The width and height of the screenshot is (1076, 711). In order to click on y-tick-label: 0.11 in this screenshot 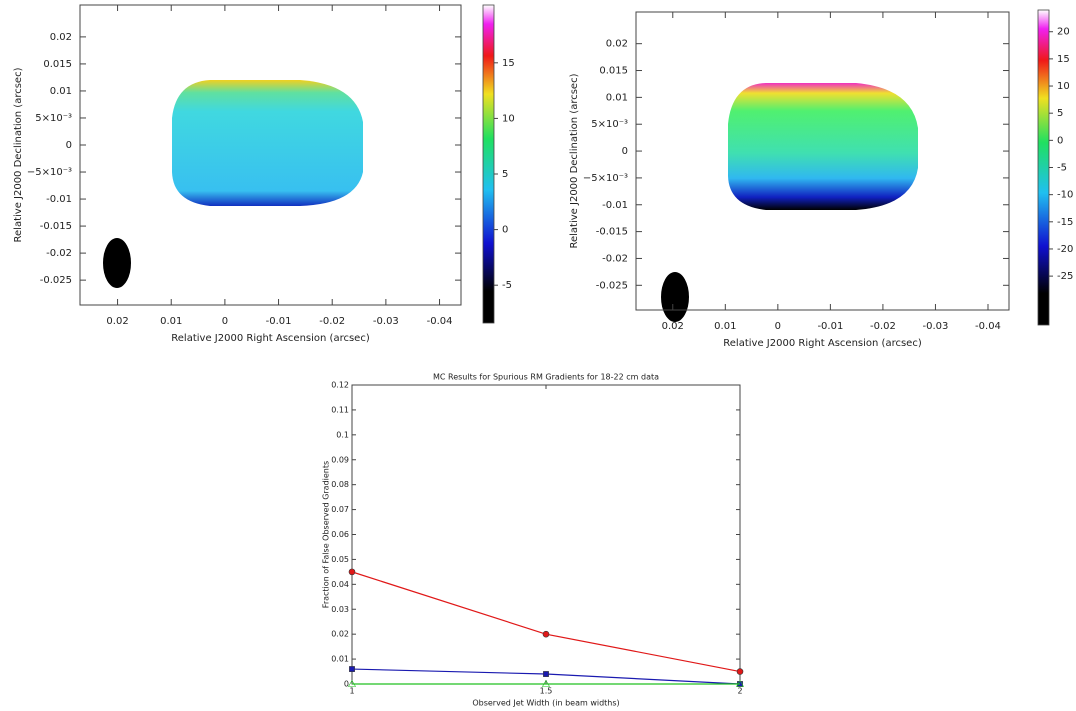, I will do `click(340, 409)`.